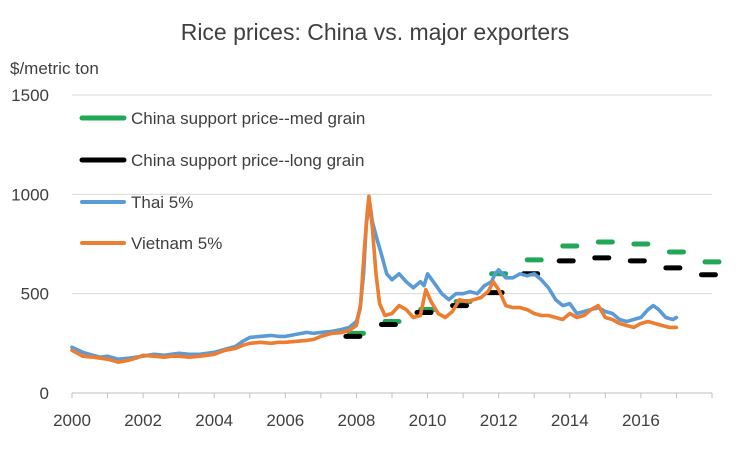 Image resolution: width=750 pixels, height=450 pixels. What do you see at coordinates (30, 95) in the screenshot?
I see `y-tick-label: 1500` at bounding box center [30, 95].